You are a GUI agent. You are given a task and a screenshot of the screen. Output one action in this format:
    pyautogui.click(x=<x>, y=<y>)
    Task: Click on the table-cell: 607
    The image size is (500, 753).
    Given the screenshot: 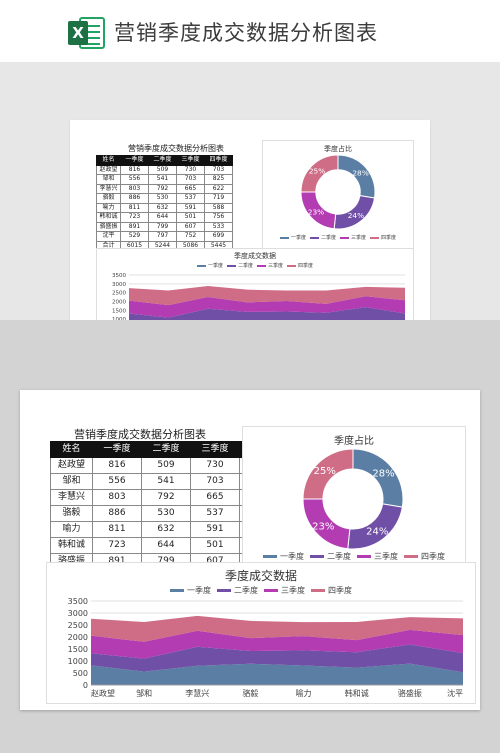 What is the action you would take?
    pyautogui.click(x=190, y=226)
    